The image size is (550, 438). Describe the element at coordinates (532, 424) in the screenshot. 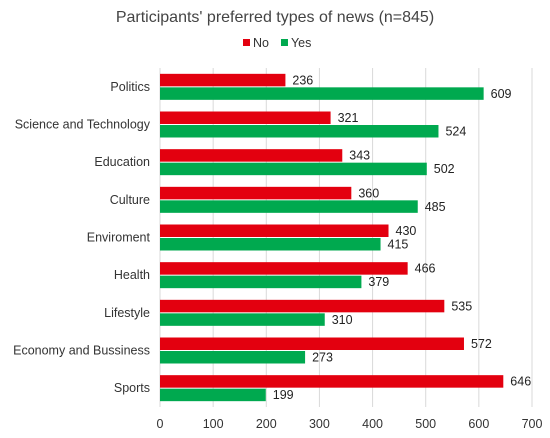

I see `x-tick-label: 700` at that location.